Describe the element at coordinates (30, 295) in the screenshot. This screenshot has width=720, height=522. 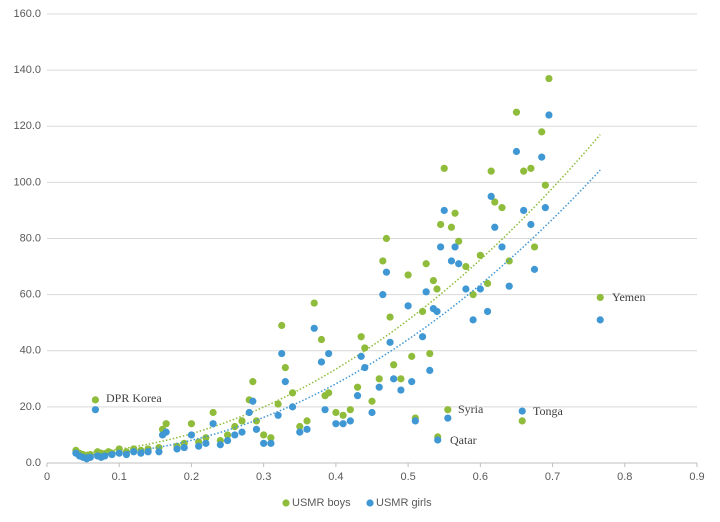
I see `y-tick-label: 60.0` at that location.